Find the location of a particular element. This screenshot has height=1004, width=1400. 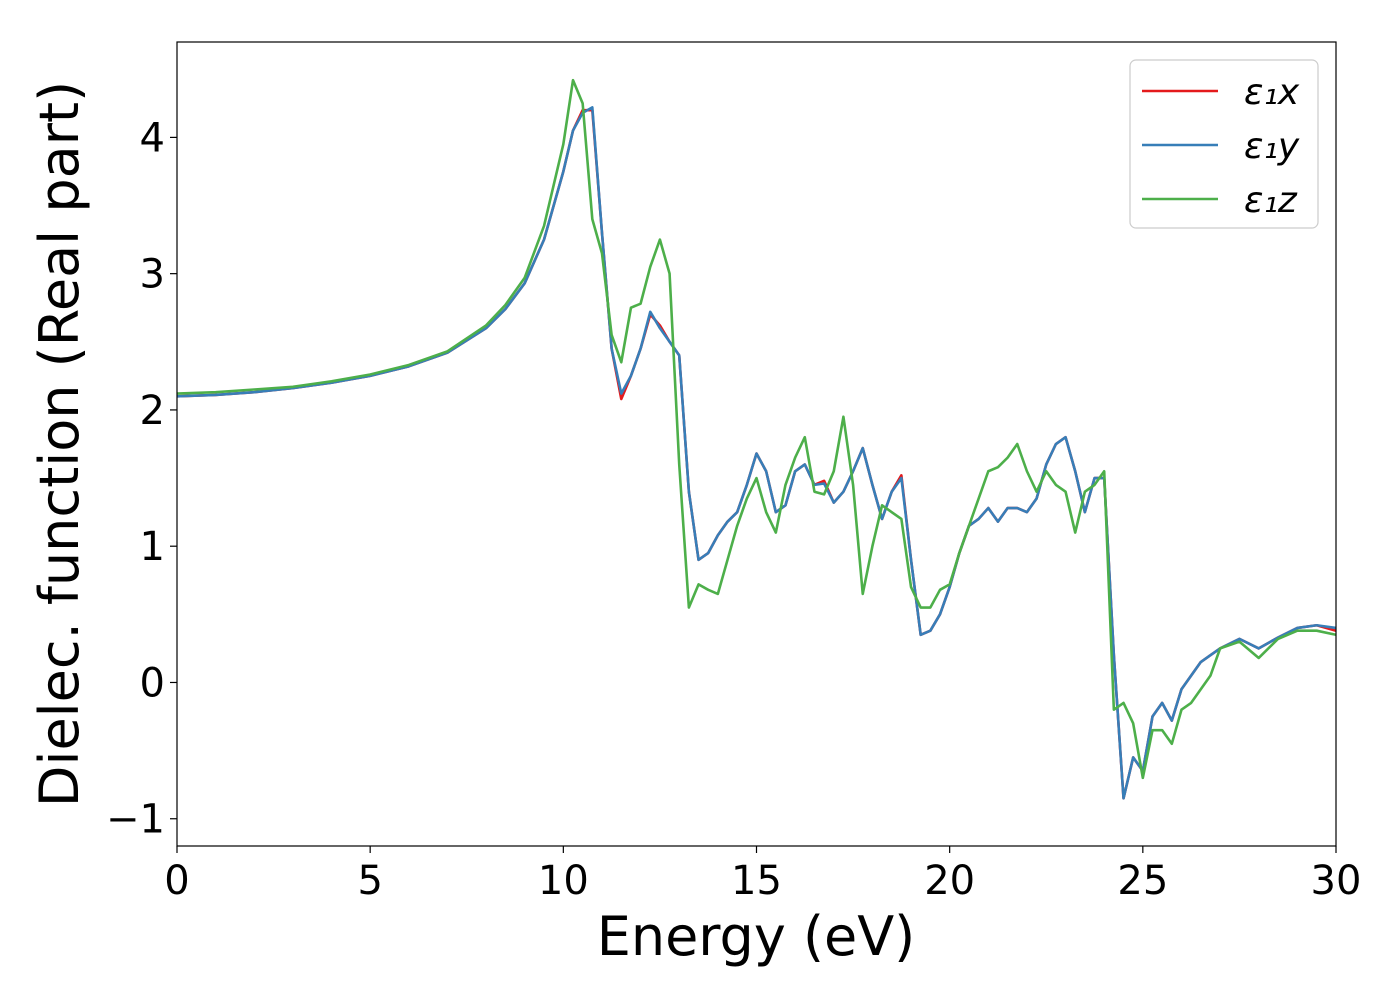

x-tick-label: 10 is located at coordinates (563, 881).